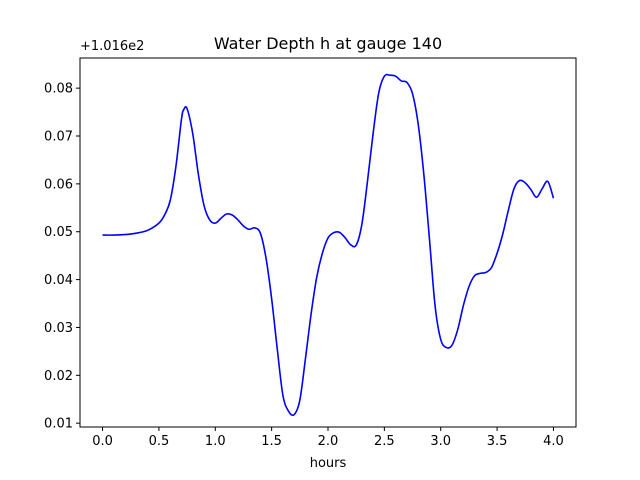 The image size is (640, 480). Describe the element at coordinates (58, 280) in the screenshot. I see `y-tick-label: 0.04` at that location.